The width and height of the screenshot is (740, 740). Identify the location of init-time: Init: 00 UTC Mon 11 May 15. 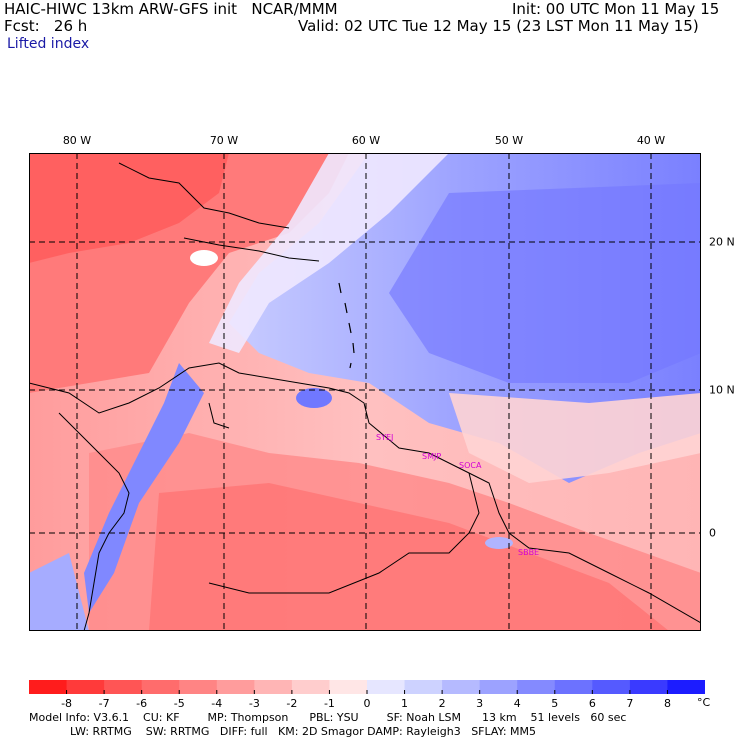
(616, 9).